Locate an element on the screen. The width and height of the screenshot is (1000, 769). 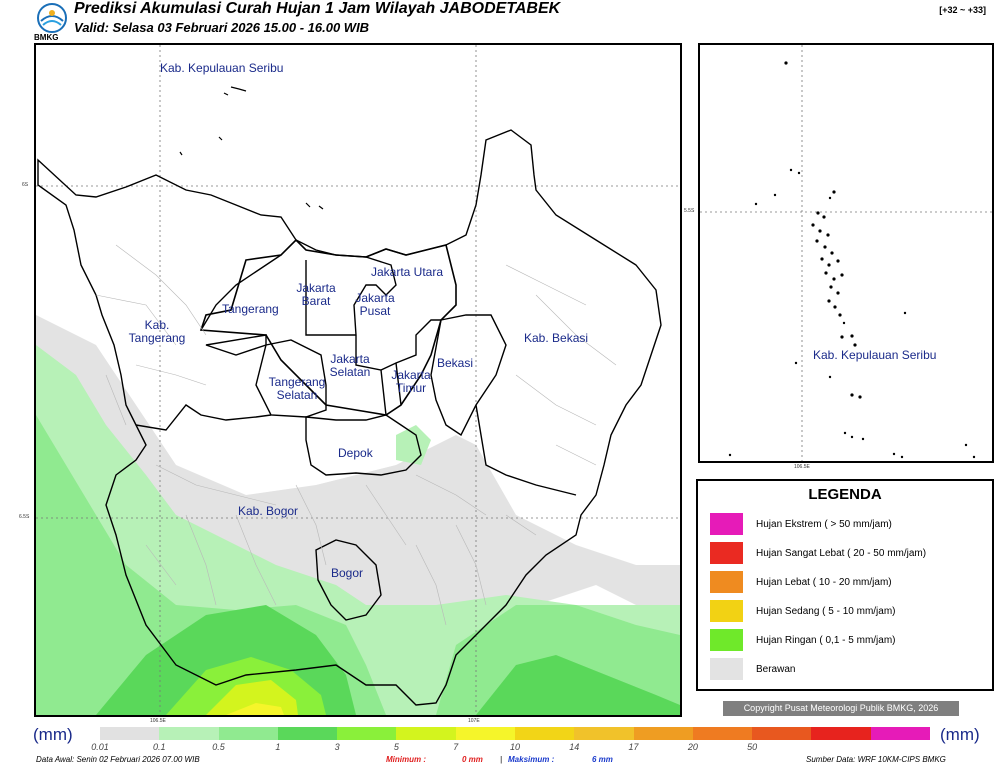
map-label-bogor: Bogor is located at coordinates (347, 573).